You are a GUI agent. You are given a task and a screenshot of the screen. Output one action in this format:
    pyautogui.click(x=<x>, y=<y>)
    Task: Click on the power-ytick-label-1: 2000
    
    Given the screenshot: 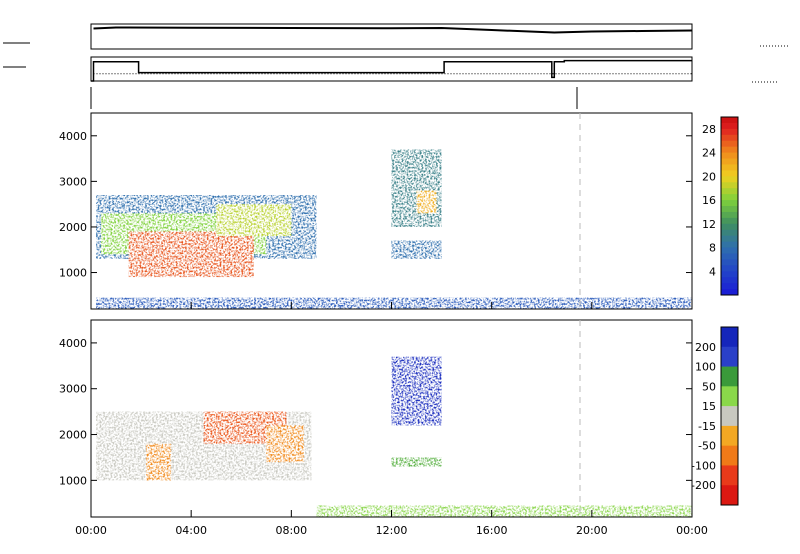 What is the action you would take?
    pyautogui.click(x=73, y=227)
    